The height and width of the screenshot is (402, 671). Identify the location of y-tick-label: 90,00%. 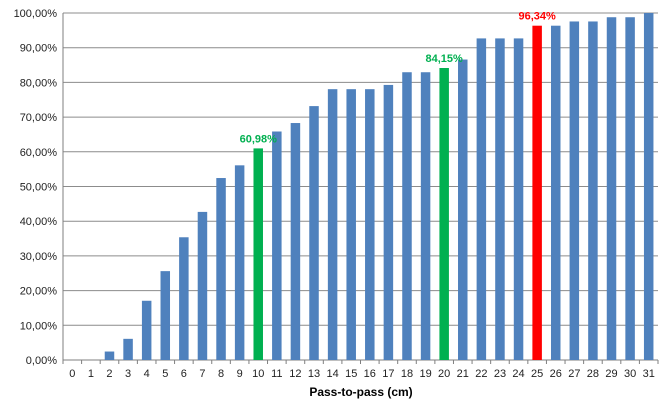
(39, 49).